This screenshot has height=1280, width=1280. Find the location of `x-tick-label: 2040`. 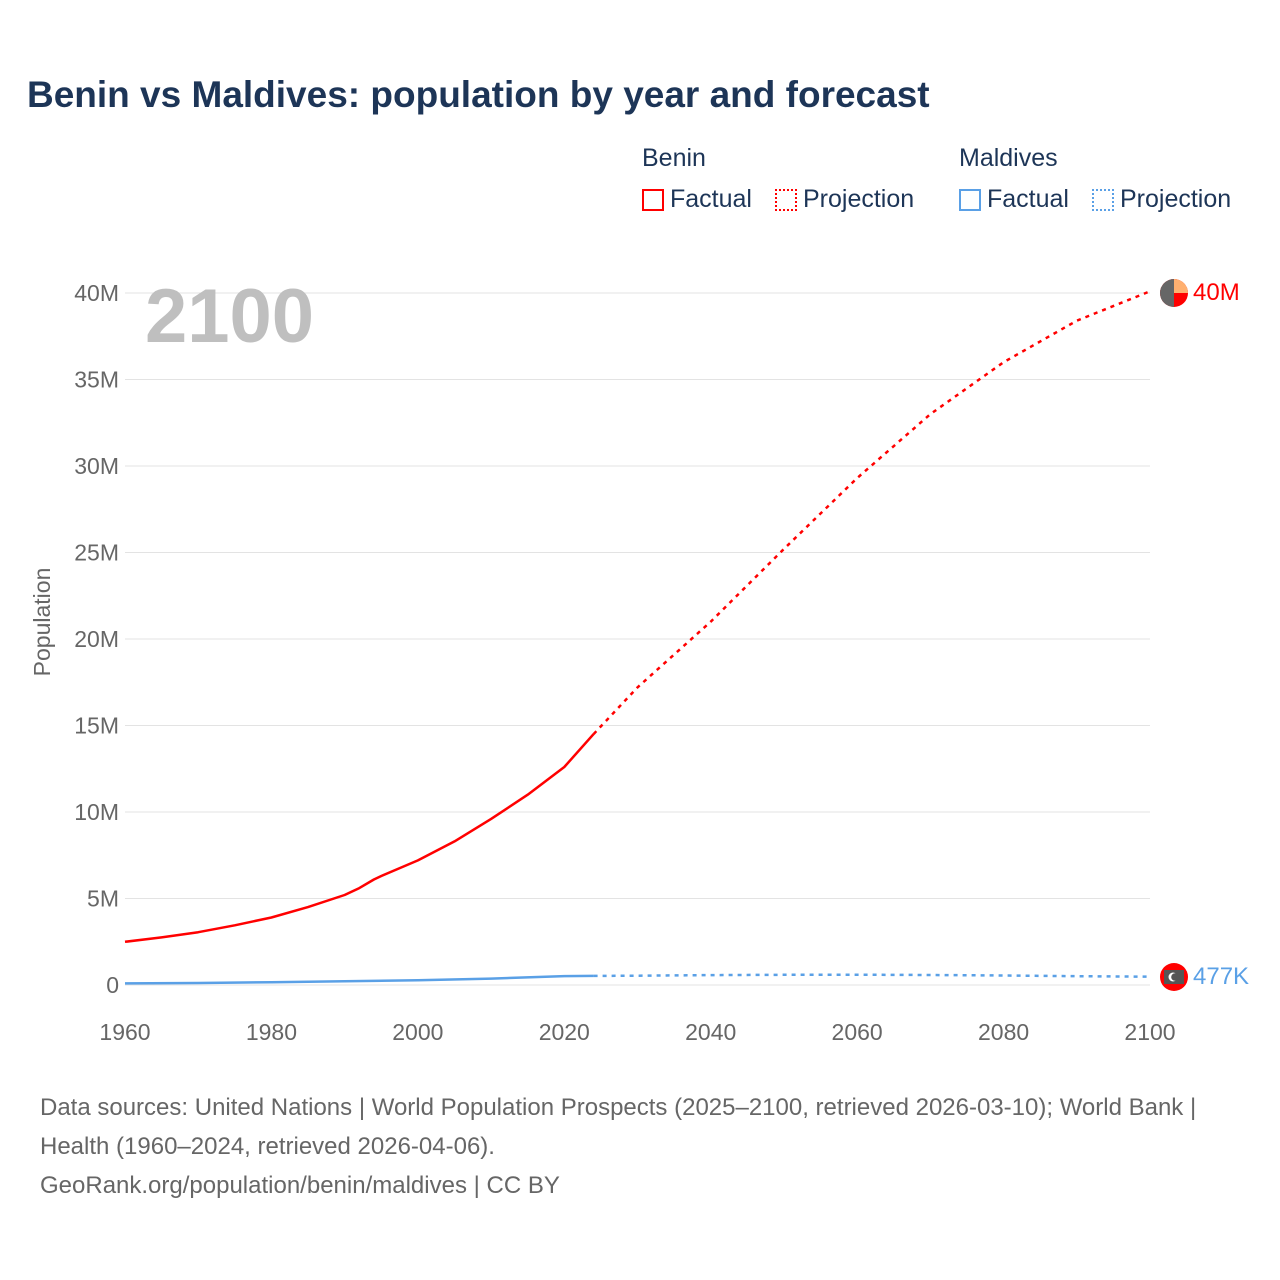

x-tick-label: 2040 is located at coordinates (710, 1032).